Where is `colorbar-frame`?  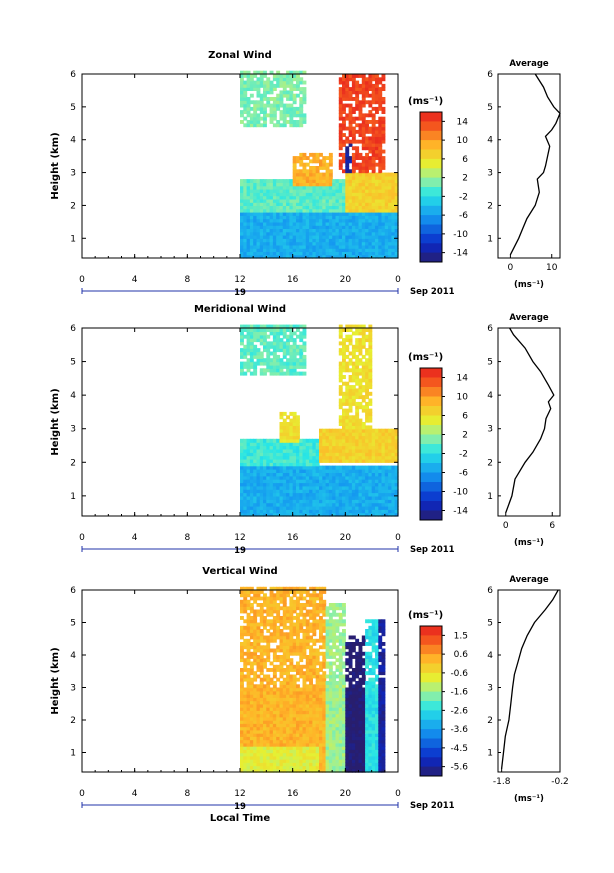
colorbar-frame is located at coordinates (431, 444).